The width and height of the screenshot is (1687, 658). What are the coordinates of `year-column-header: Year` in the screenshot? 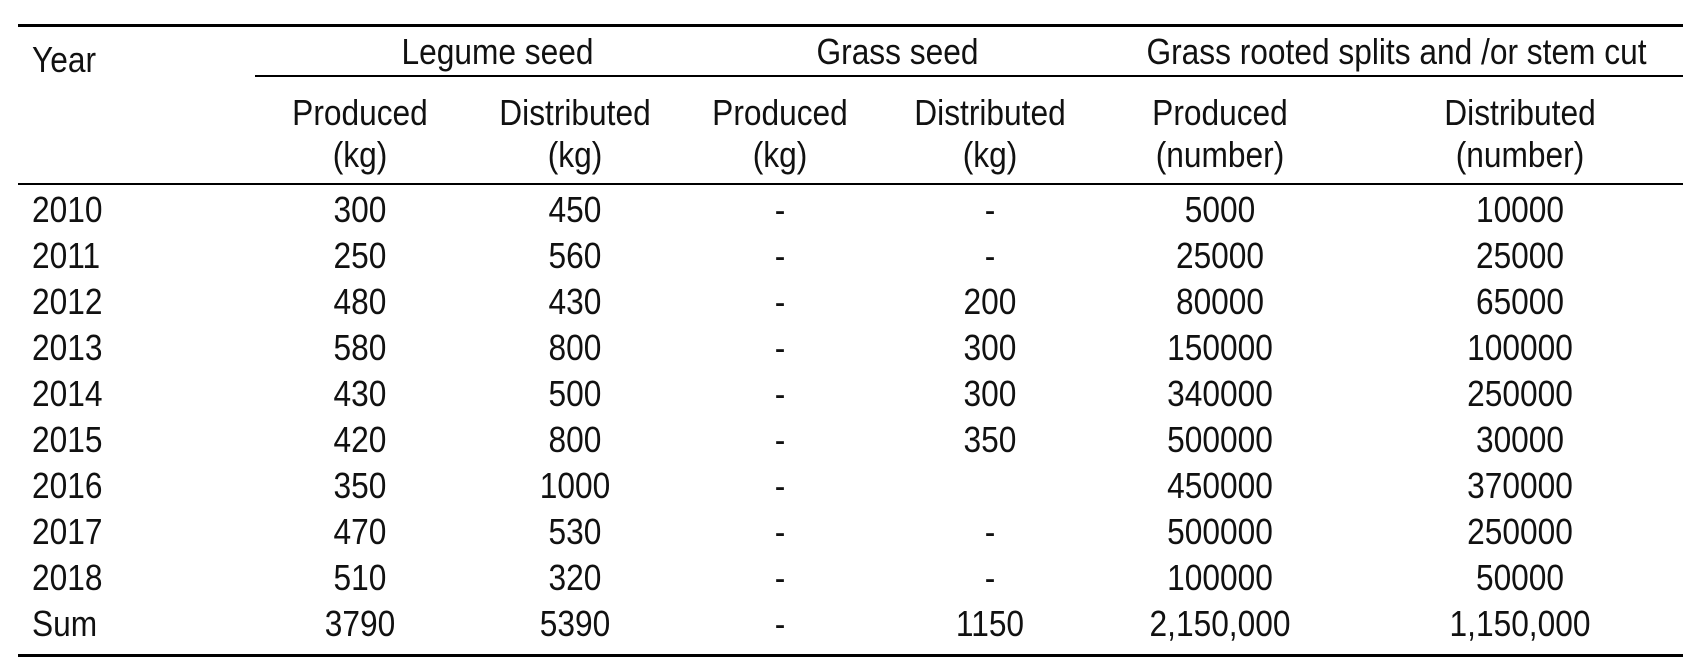 It's located at (64, 59).